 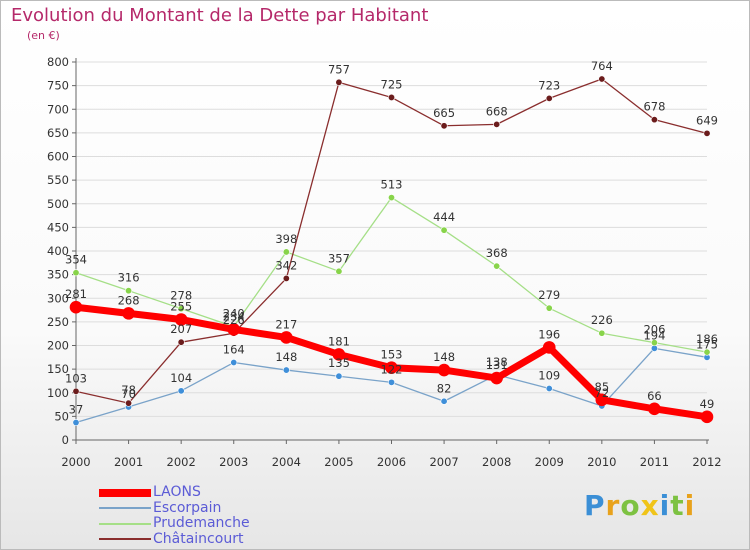 What do you see at coordinates (444, 217) in the screenshot?
I see `data-label: 444` at bounding box center [444, 217].